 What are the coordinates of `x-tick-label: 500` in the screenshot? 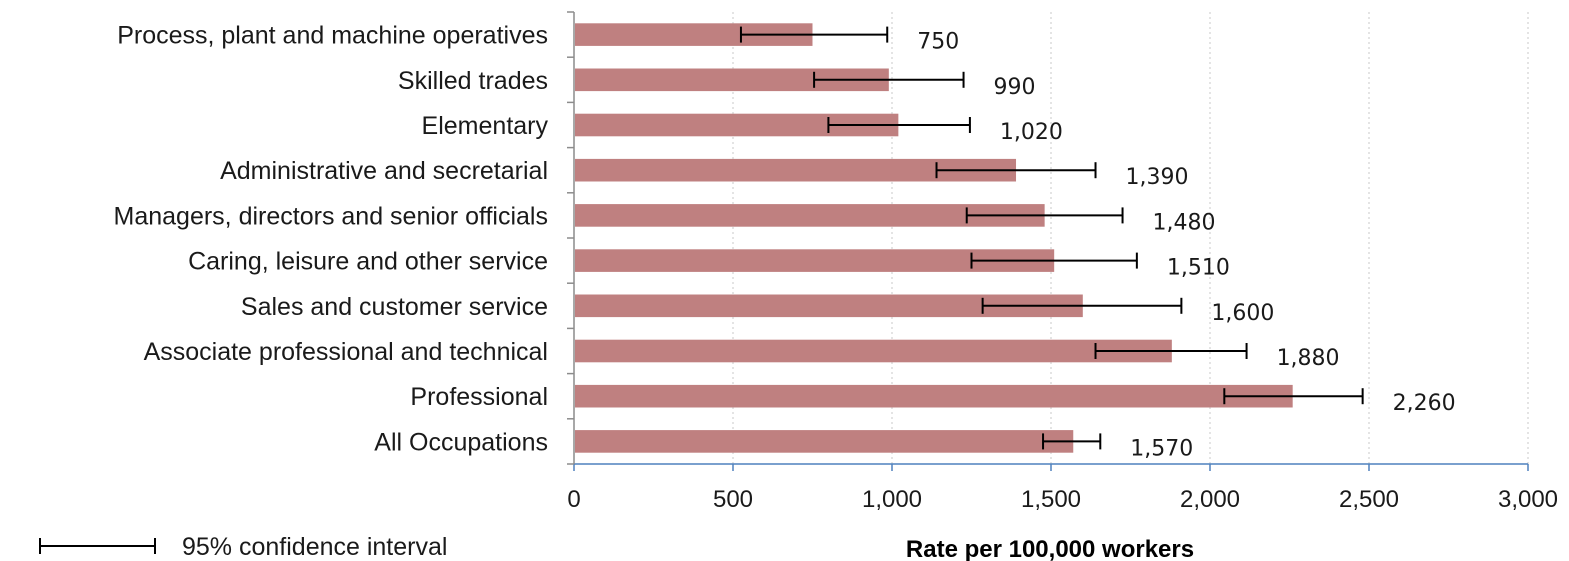 It's located at (733, 499).